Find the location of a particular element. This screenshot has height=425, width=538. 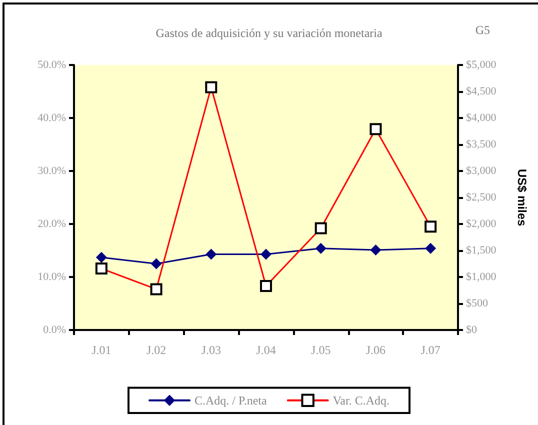

chart-title: Gastos de adquisición y su variación monetaria is located at coordinates (269, 33).